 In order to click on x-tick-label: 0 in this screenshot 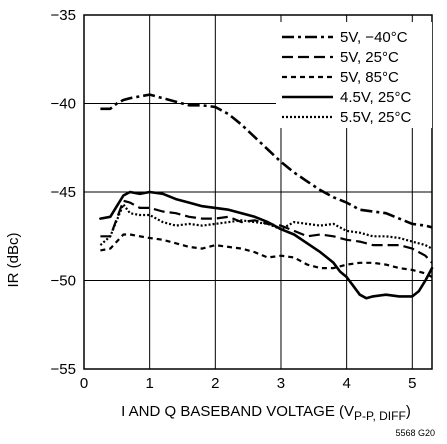, I will do `click(84, 383)`.